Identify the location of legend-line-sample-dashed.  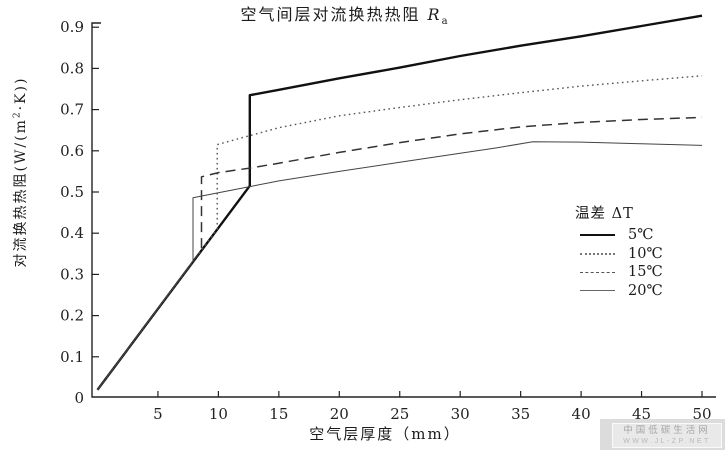
(597, 272).